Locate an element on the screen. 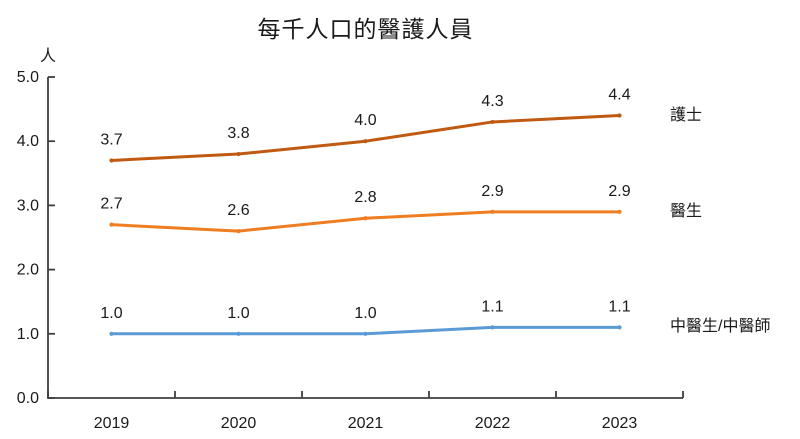  x-tick-label: 2020 is located at coordinates (239, 423).